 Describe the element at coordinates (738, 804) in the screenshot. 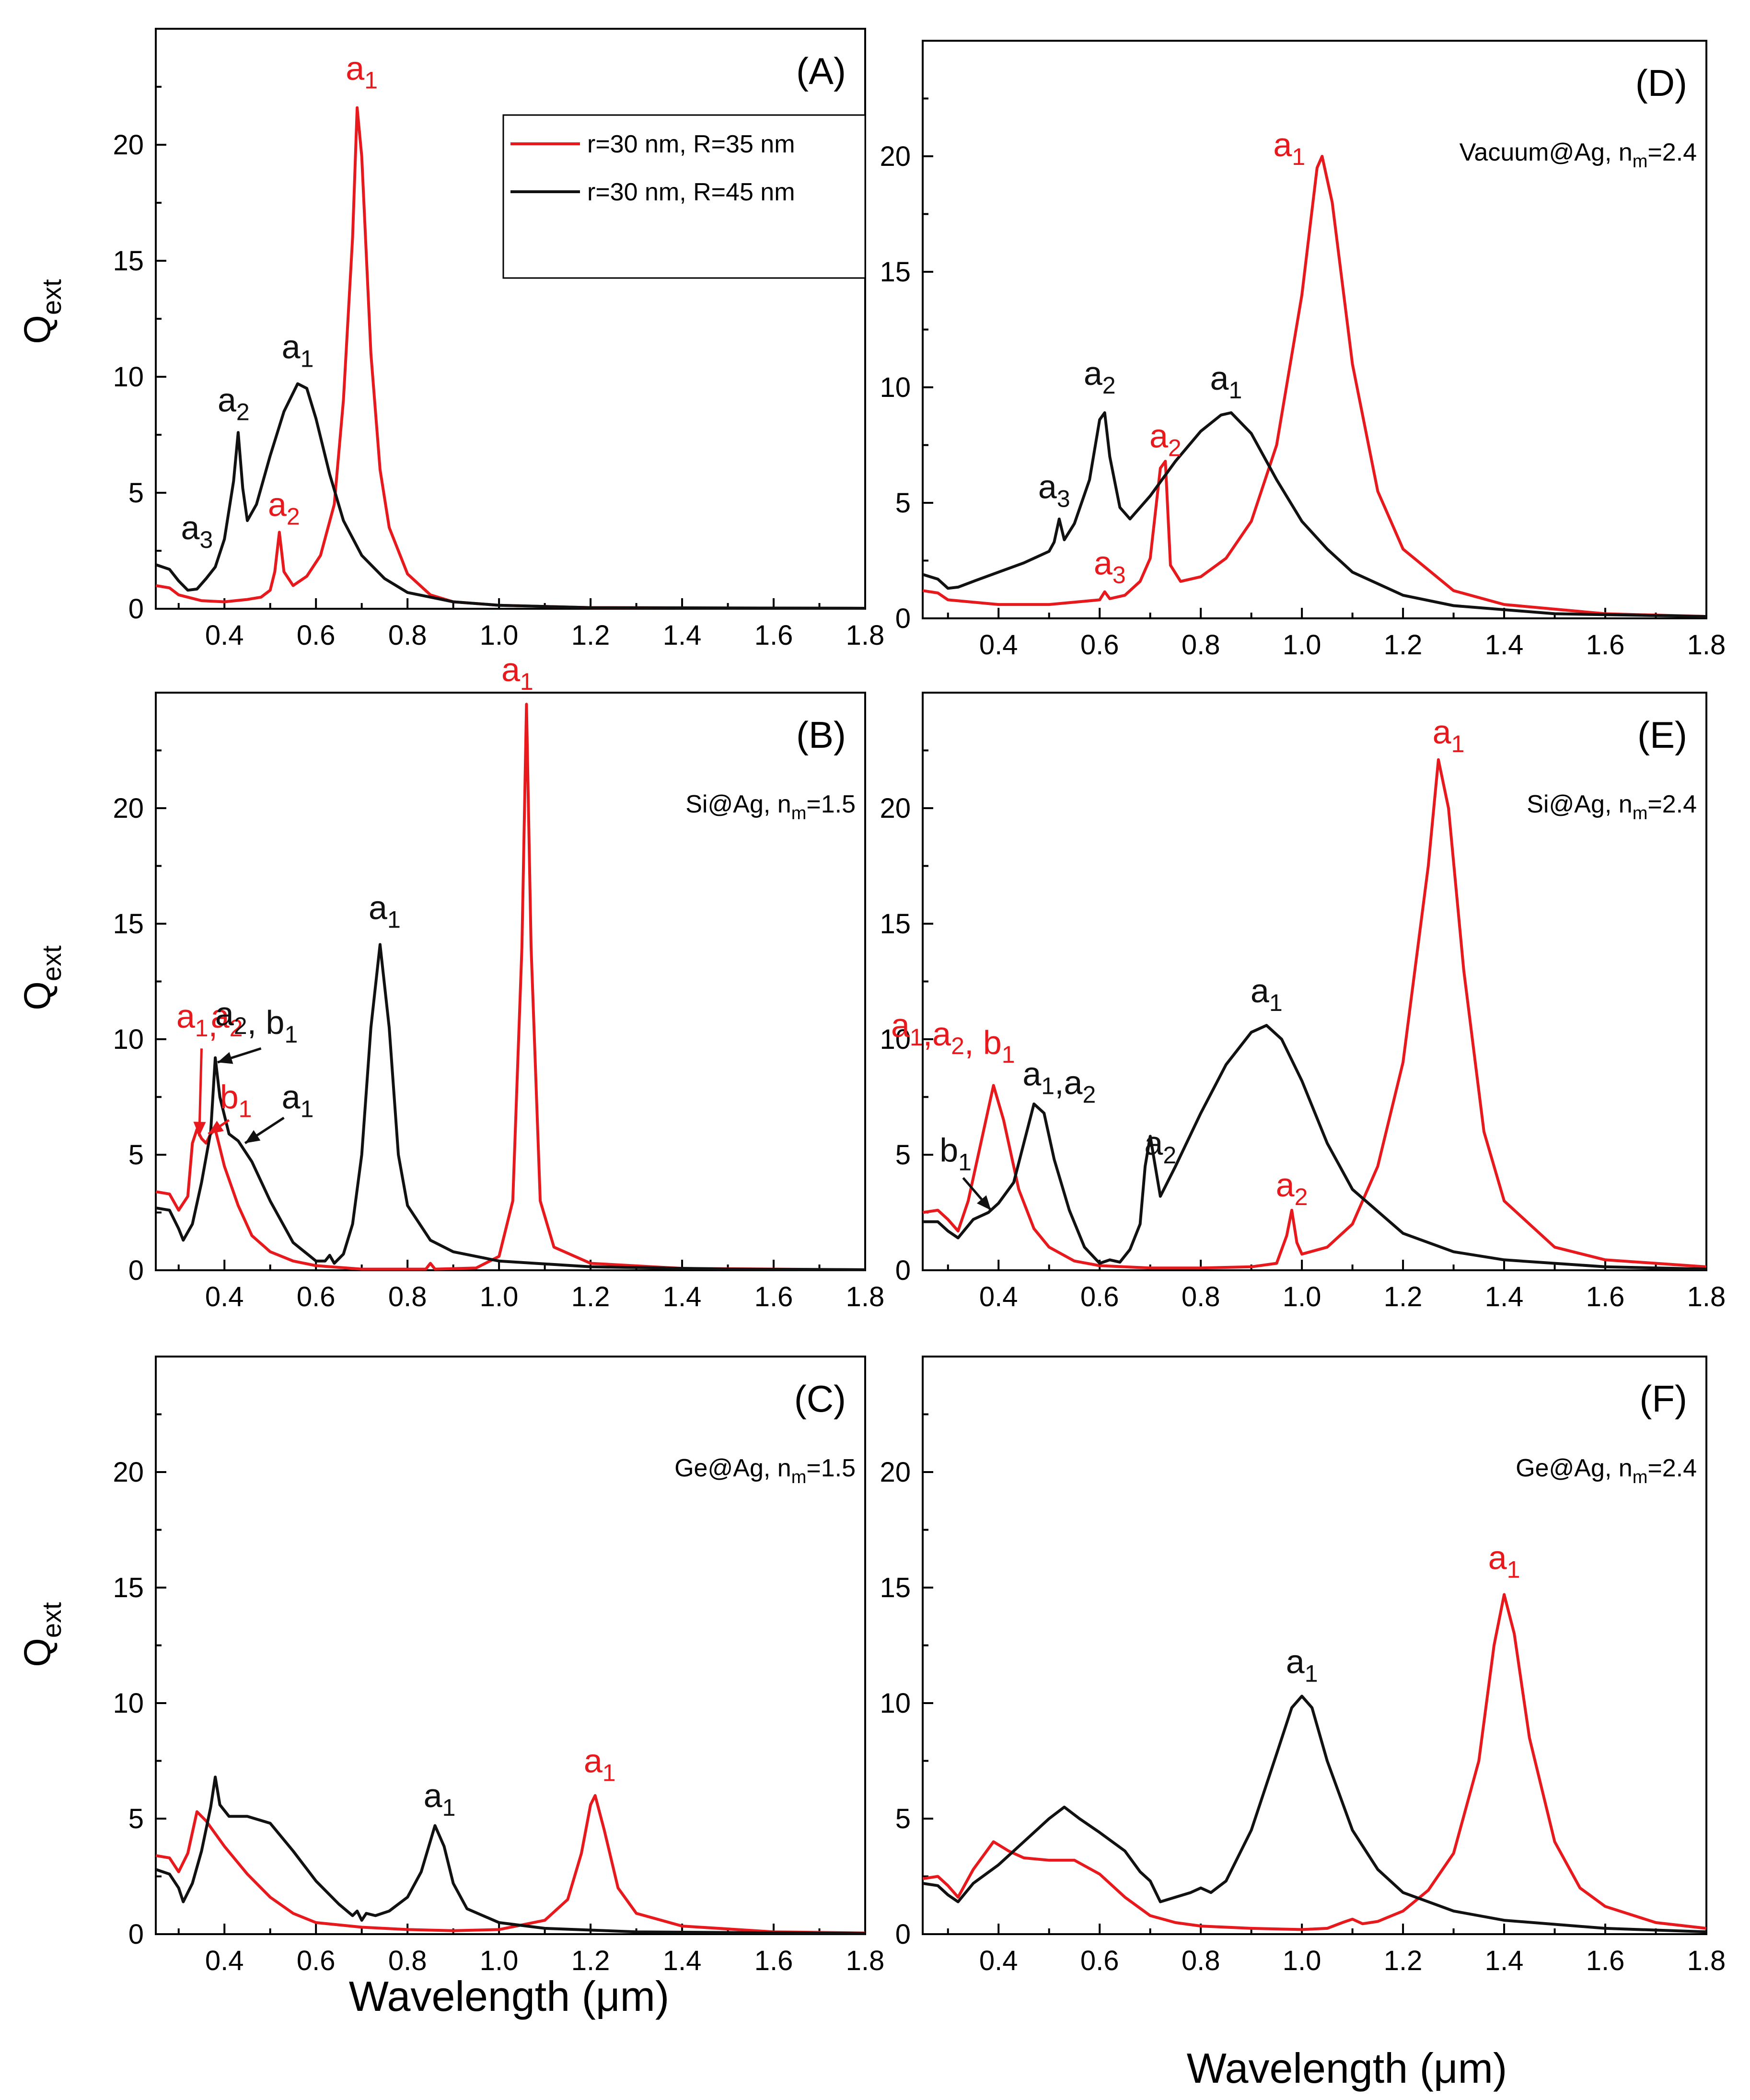

I see `material-label-main: Si@Ag, n` at that location.